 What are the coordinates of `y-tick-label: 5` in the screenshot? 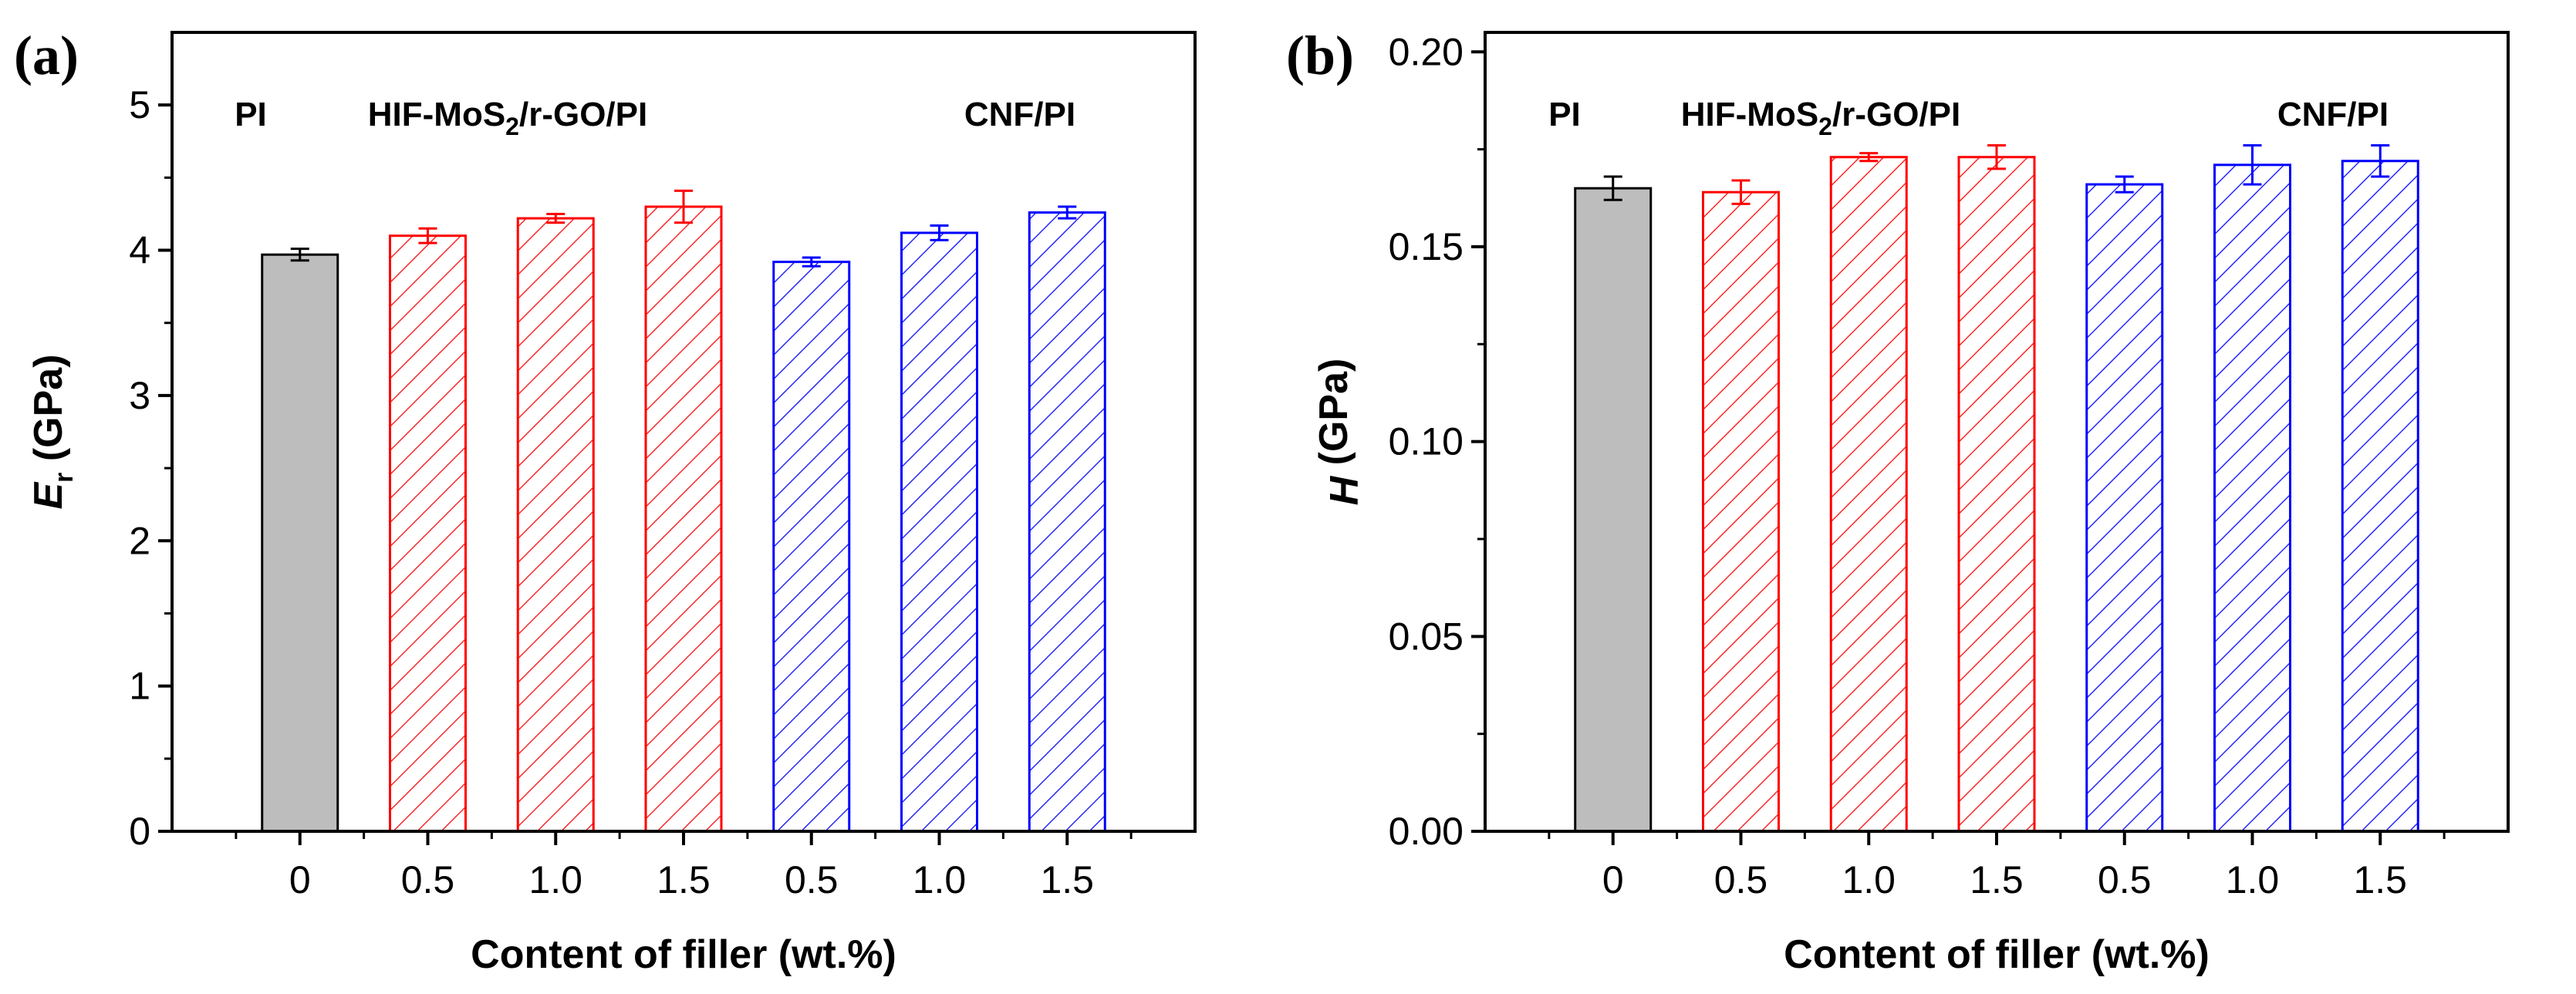 It's located at (139, 104).